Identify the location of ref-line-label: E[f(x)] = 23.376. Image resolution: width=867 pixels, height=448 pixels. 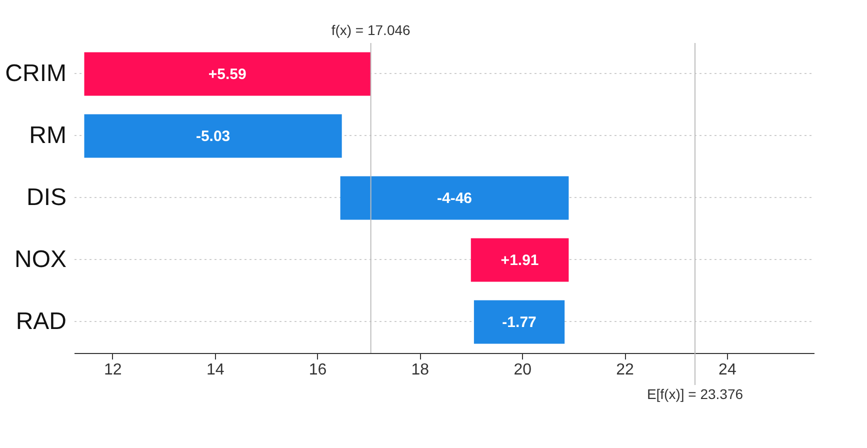
(695, 394).